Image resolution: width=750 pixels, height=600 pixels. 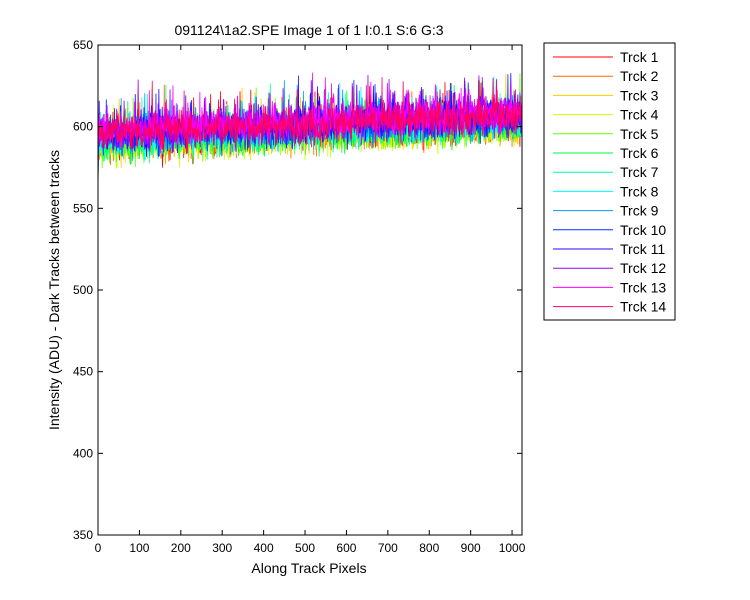 I want to click on legend-box, so click(x=609, y=181).